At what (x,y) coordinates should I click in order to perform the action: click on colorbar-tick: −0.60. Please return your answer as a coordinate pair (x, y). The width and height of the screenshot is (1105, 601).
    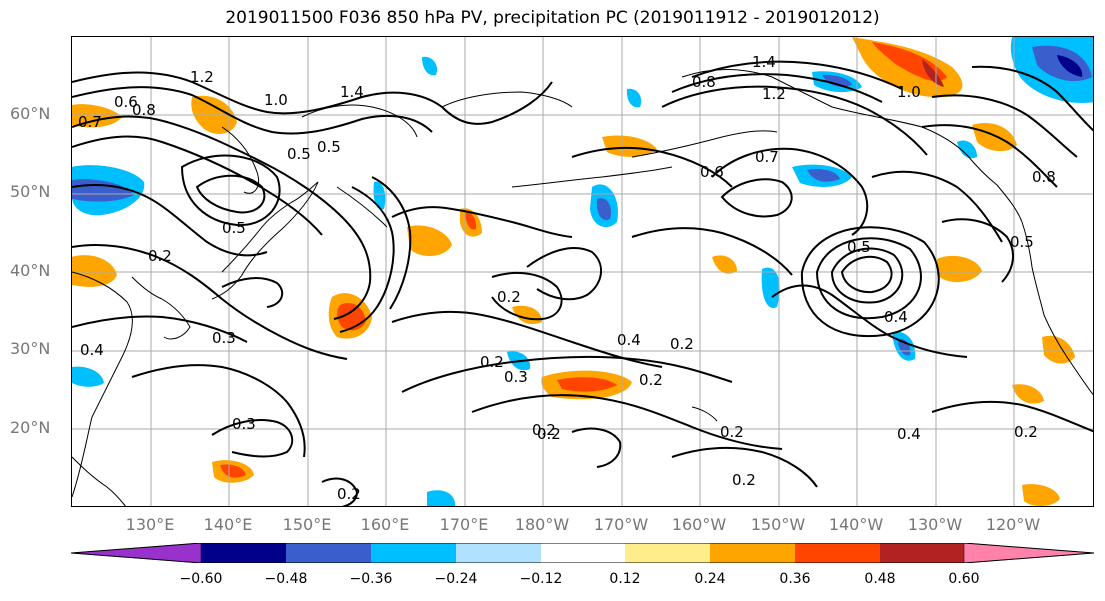
    Looking at the image, I should click on (201, 579).